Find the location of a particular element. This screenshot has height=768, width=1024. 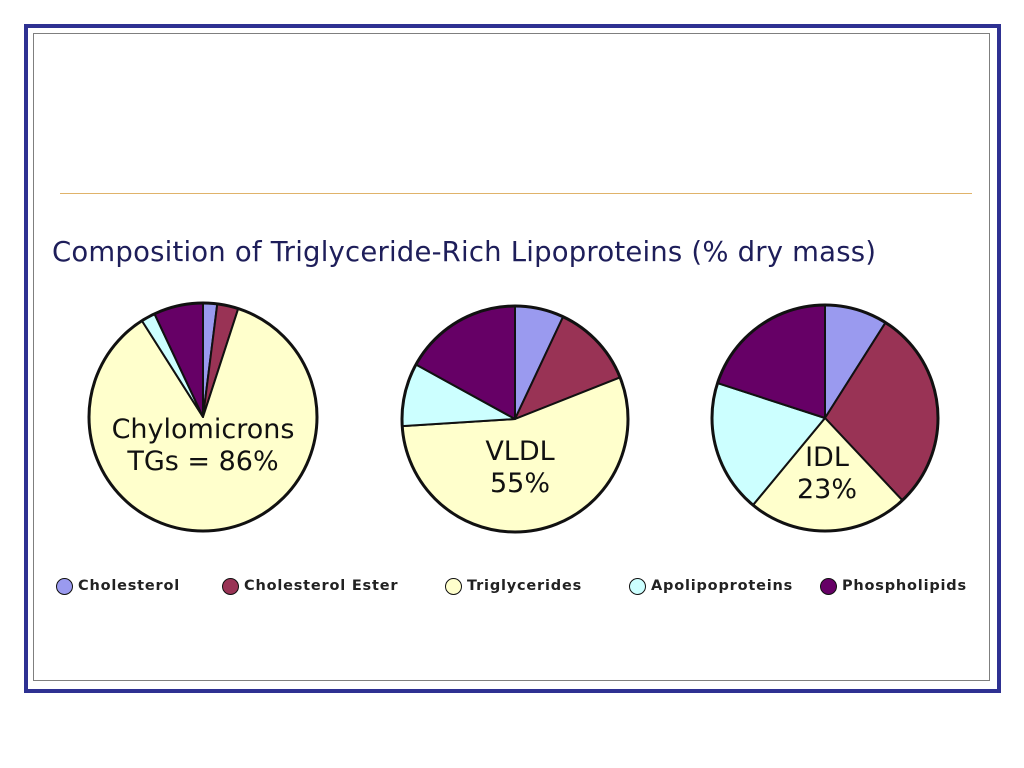

legend-item-triglycerides: Triglycerides is located at coordinates (513, 586).